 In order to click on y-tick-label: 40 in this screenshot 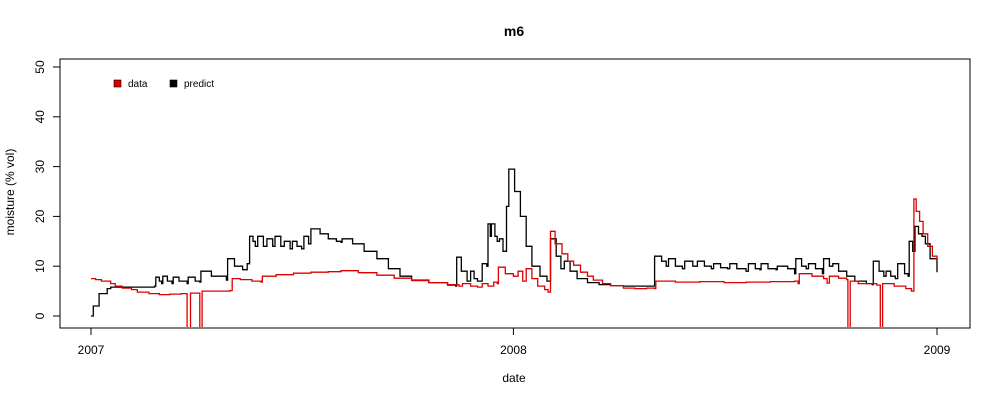, I will do `click(40, 117)`.